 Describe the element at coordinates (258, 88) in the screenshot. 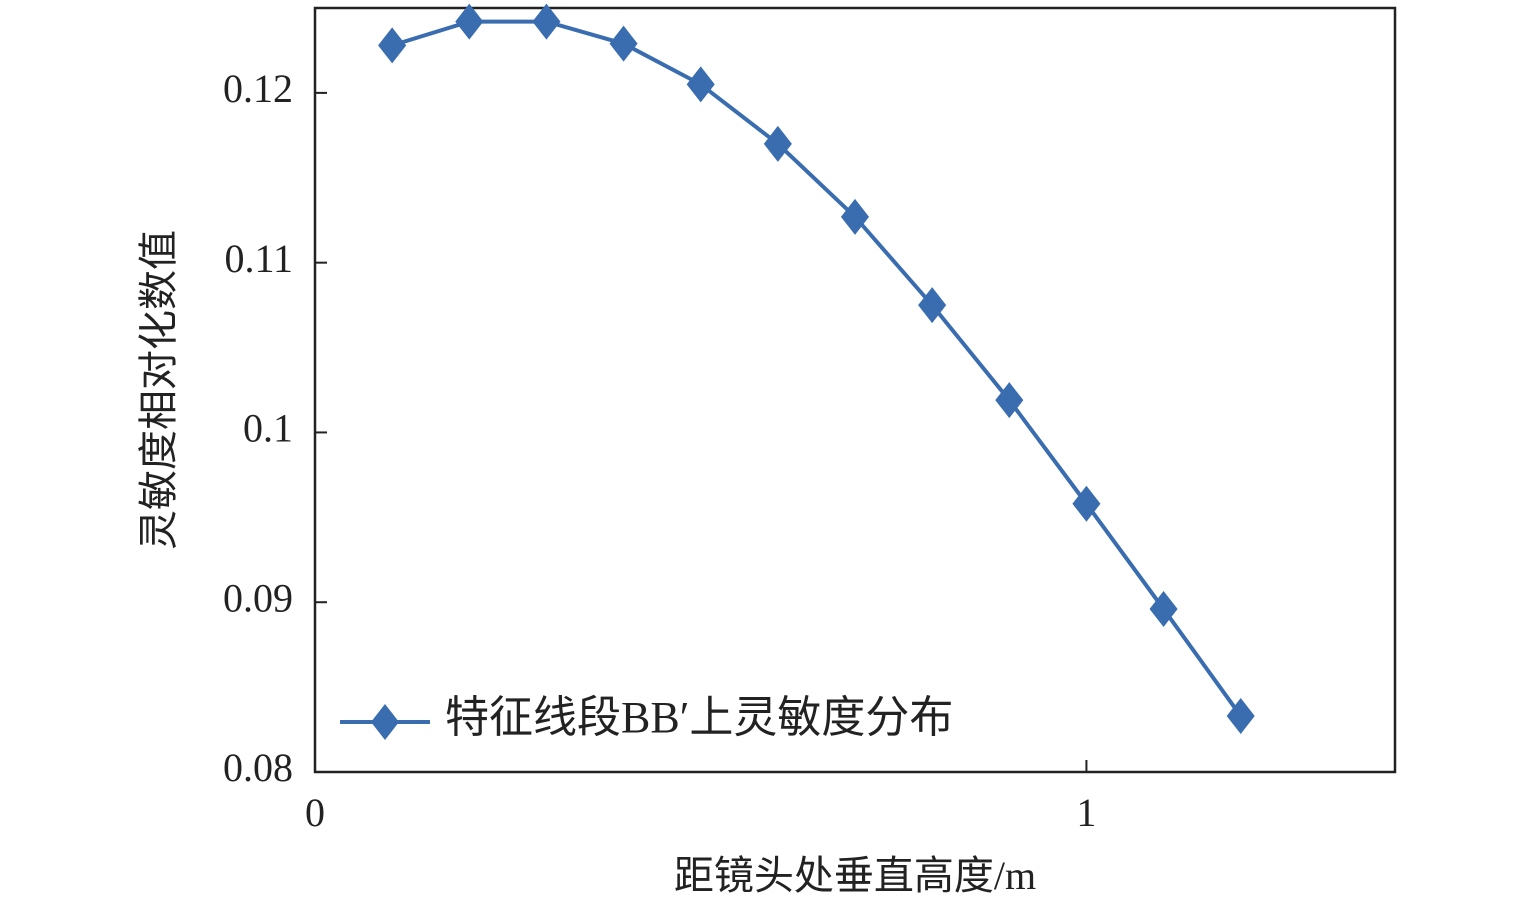

I see `y-tick-label: 0.12` at that location.